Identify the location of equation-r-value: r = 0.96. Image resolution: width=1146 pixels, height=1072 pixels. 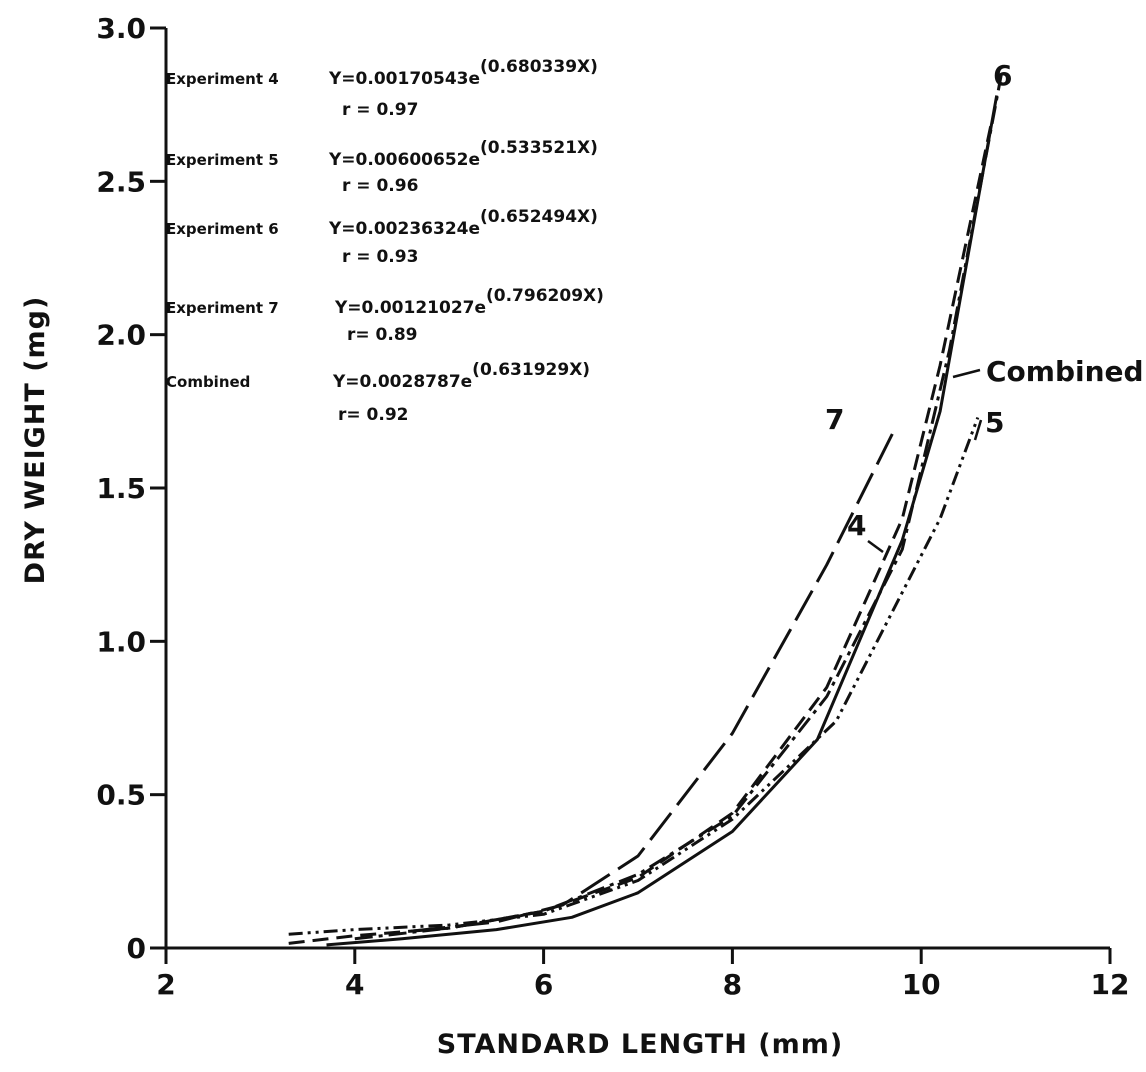
(380, 186).